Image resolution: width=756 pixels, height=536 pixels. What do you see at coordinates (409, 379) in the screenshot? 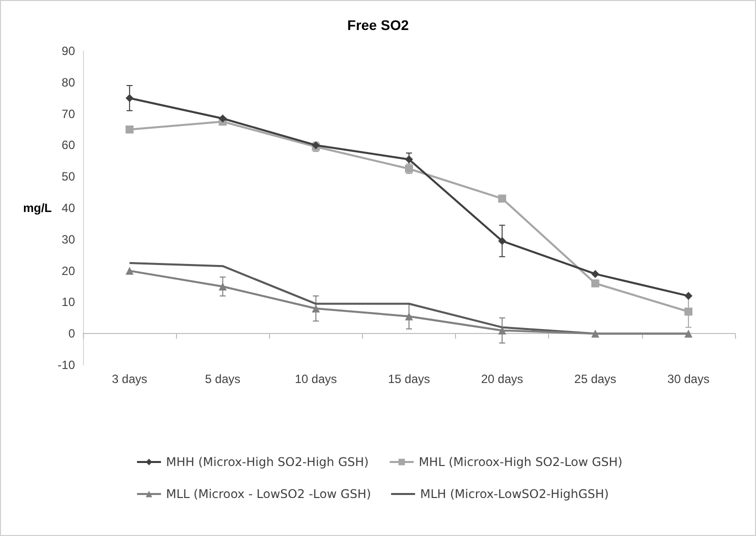
I see `x-tick-label: 15 days` at bounding box center [409, 379].